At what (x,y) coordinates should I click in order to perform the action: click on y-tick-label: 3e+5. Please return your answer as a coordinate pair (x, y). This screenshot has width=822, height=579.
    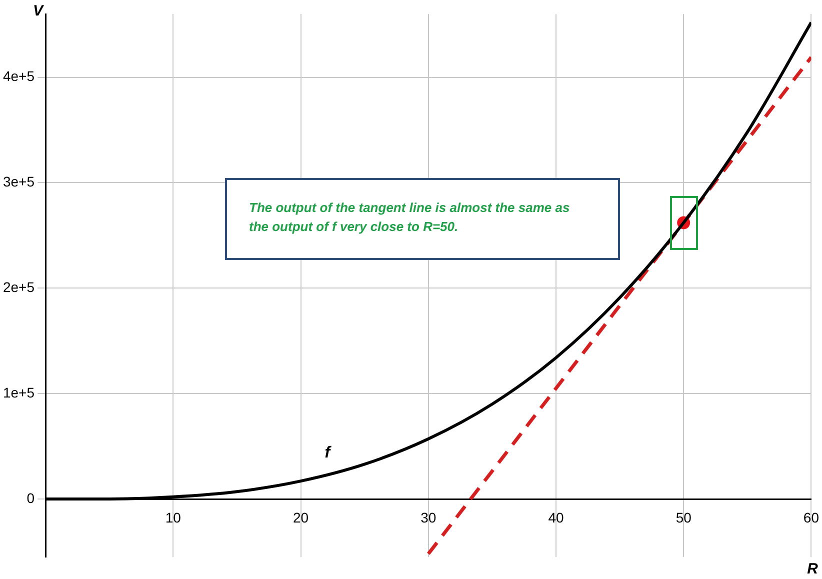
    Looking at the image, I should click on (18, 182).